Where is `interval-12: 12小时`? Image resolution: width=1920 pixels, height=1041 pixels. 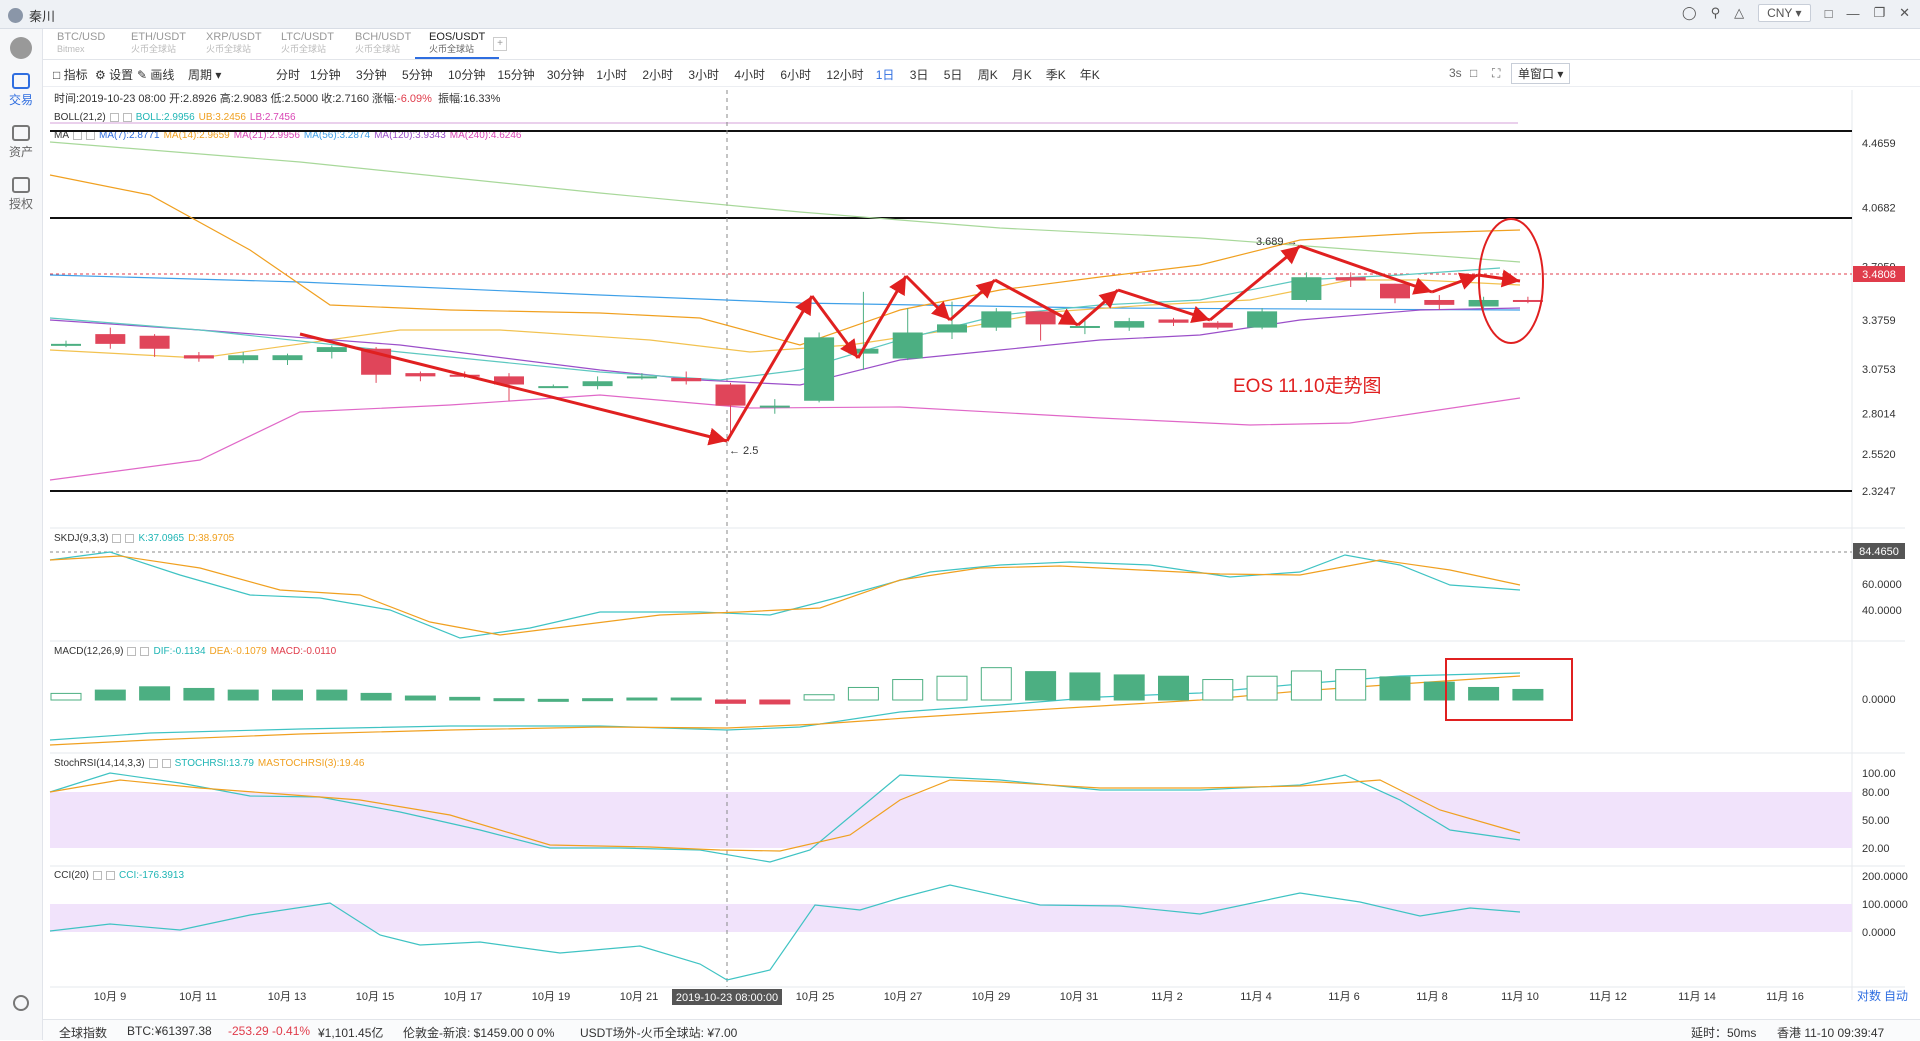 interval-12: 12小时 is located at coordinates (845, 75).